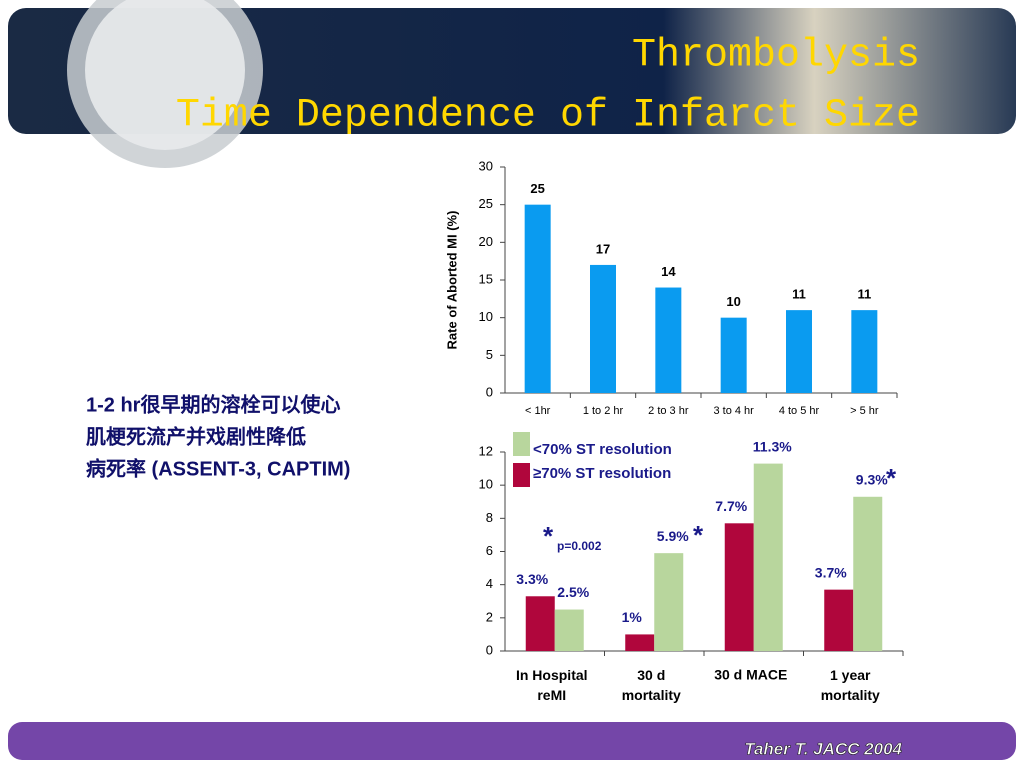 The width and height of the screenshot is (1024, 773). I want to click on data-label: 14, so click(668, 271).